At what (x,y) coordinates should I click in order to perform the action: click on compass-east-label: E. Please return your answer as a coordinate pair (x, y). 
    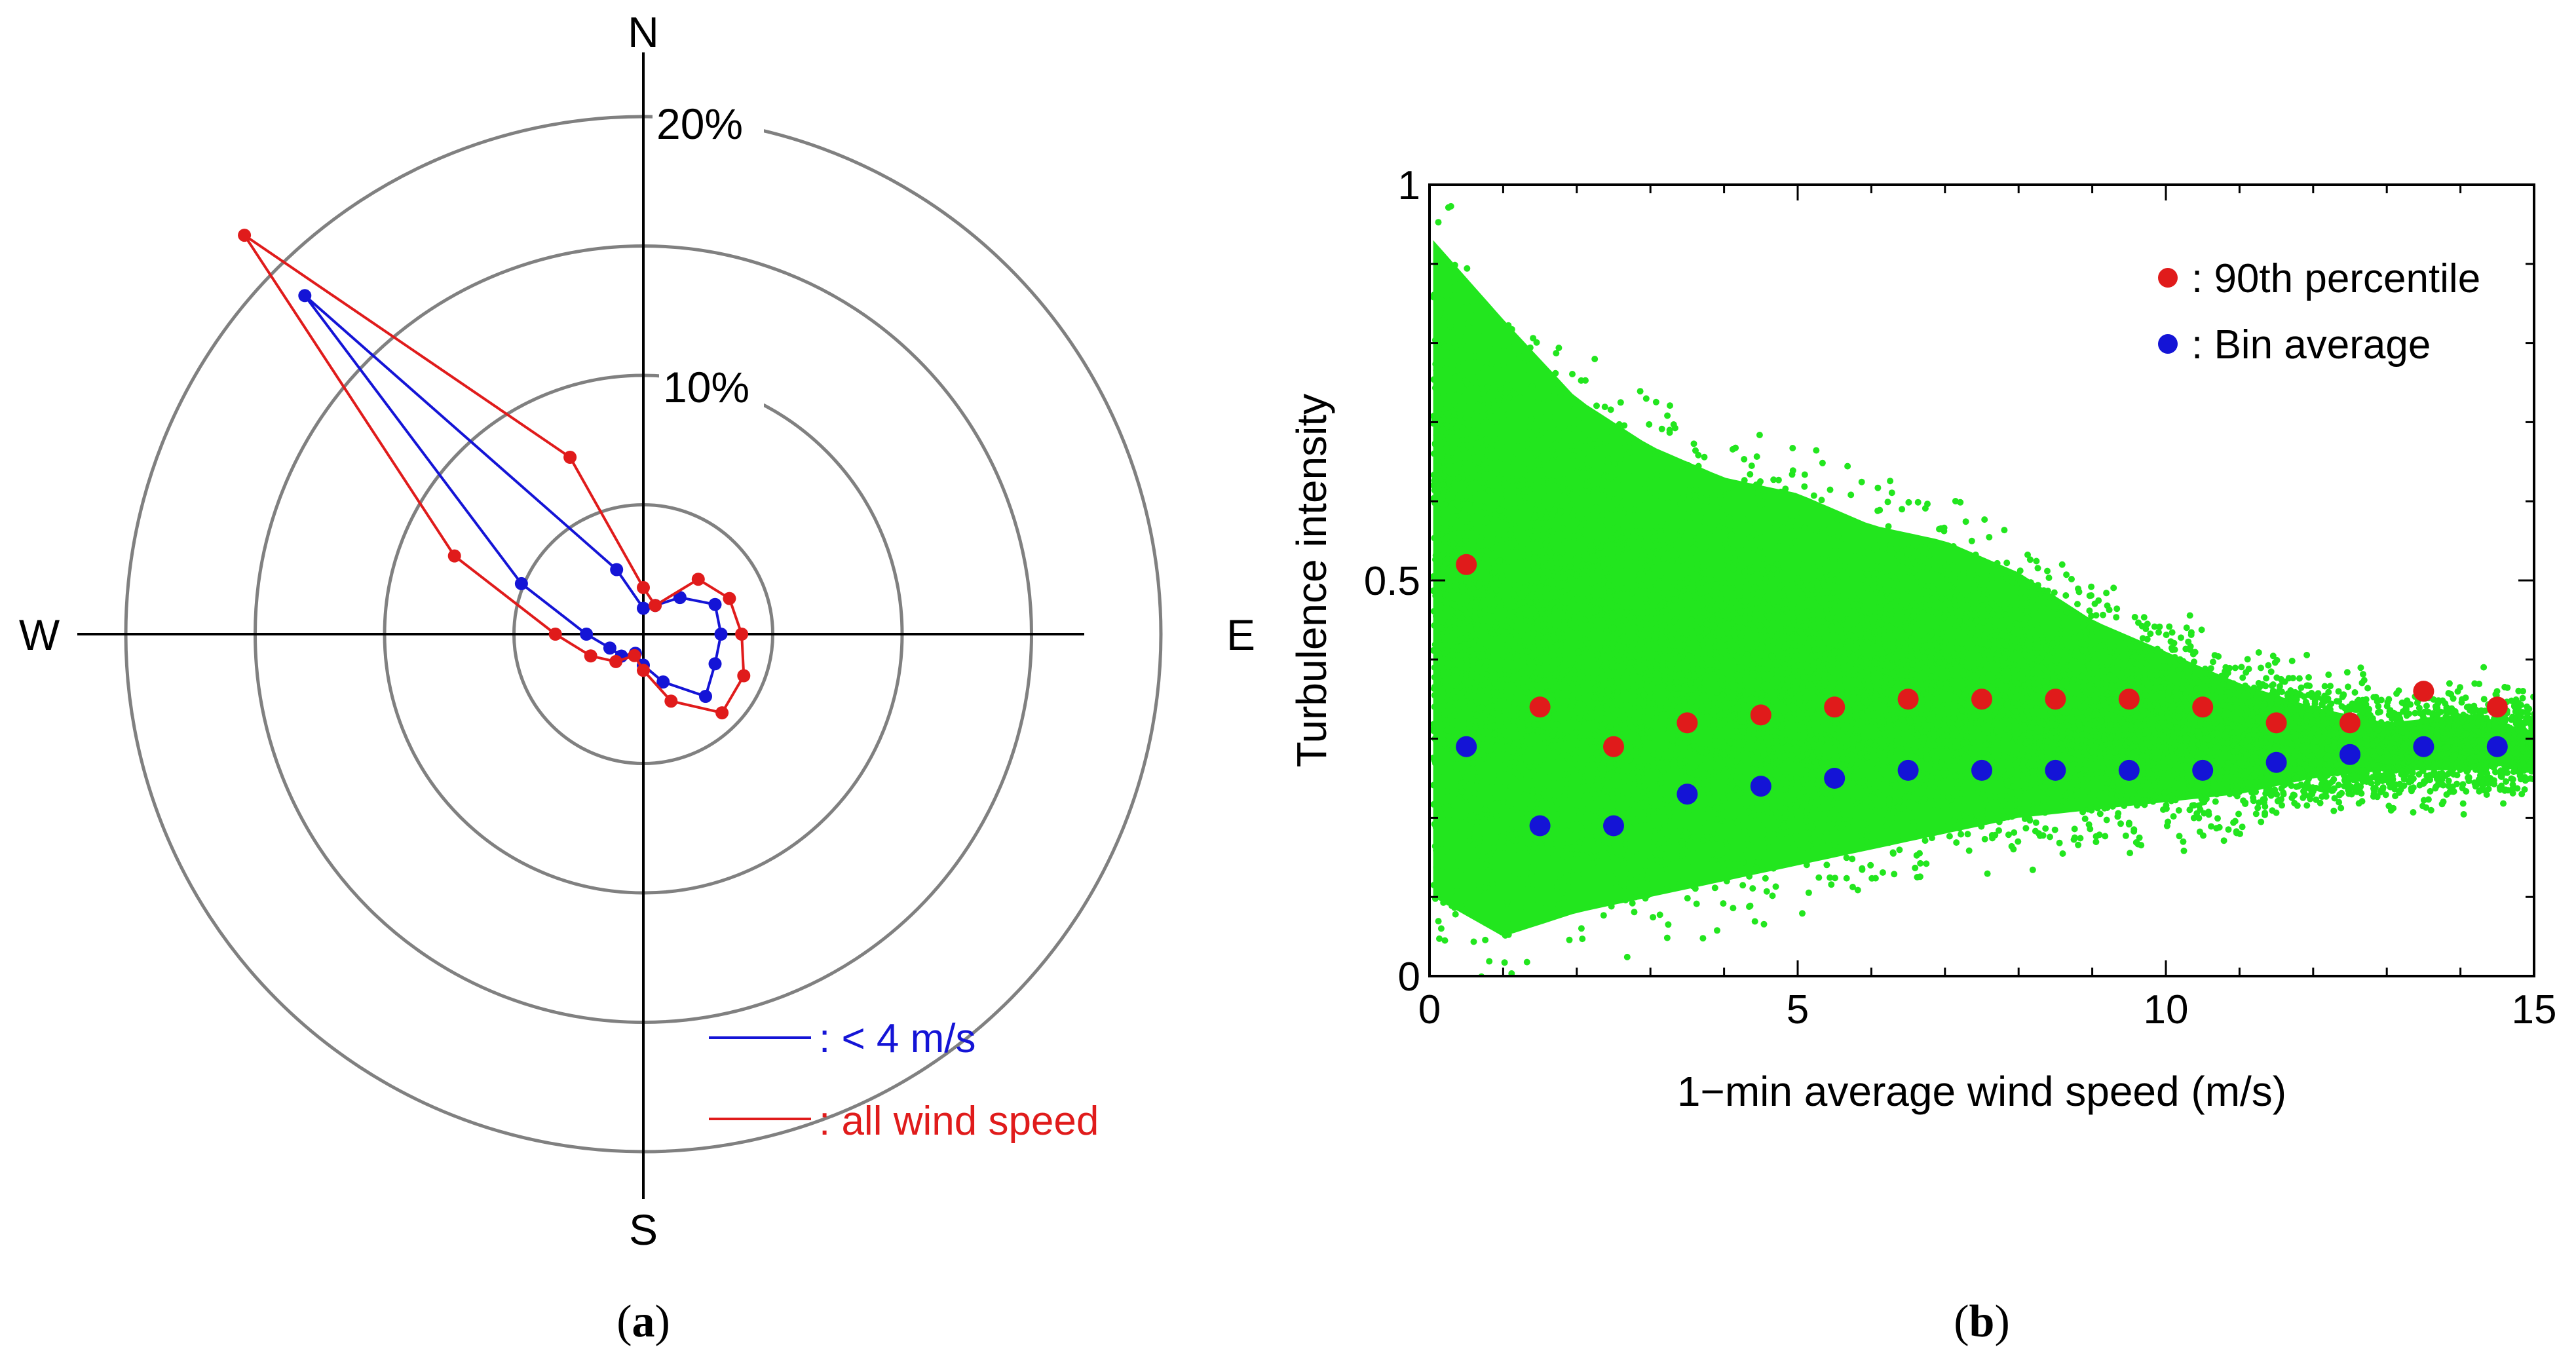
    Looking at the image, I should click on (1240, 635).